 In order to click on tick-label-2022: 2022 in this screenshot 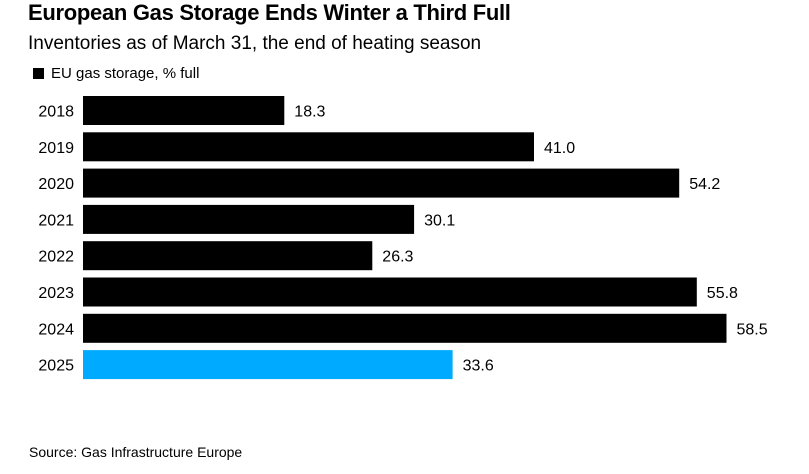, I will do `click(56, 257)`.